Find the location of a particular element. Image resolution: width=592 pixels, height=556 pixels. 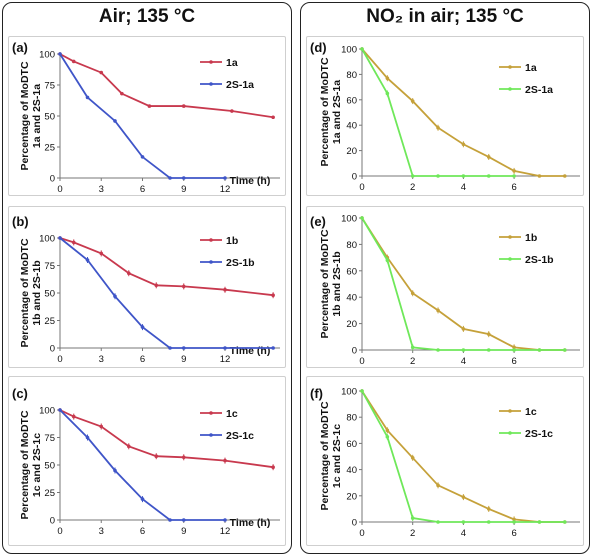

y-tick-label: 40 is located at coordinates (351, 298).